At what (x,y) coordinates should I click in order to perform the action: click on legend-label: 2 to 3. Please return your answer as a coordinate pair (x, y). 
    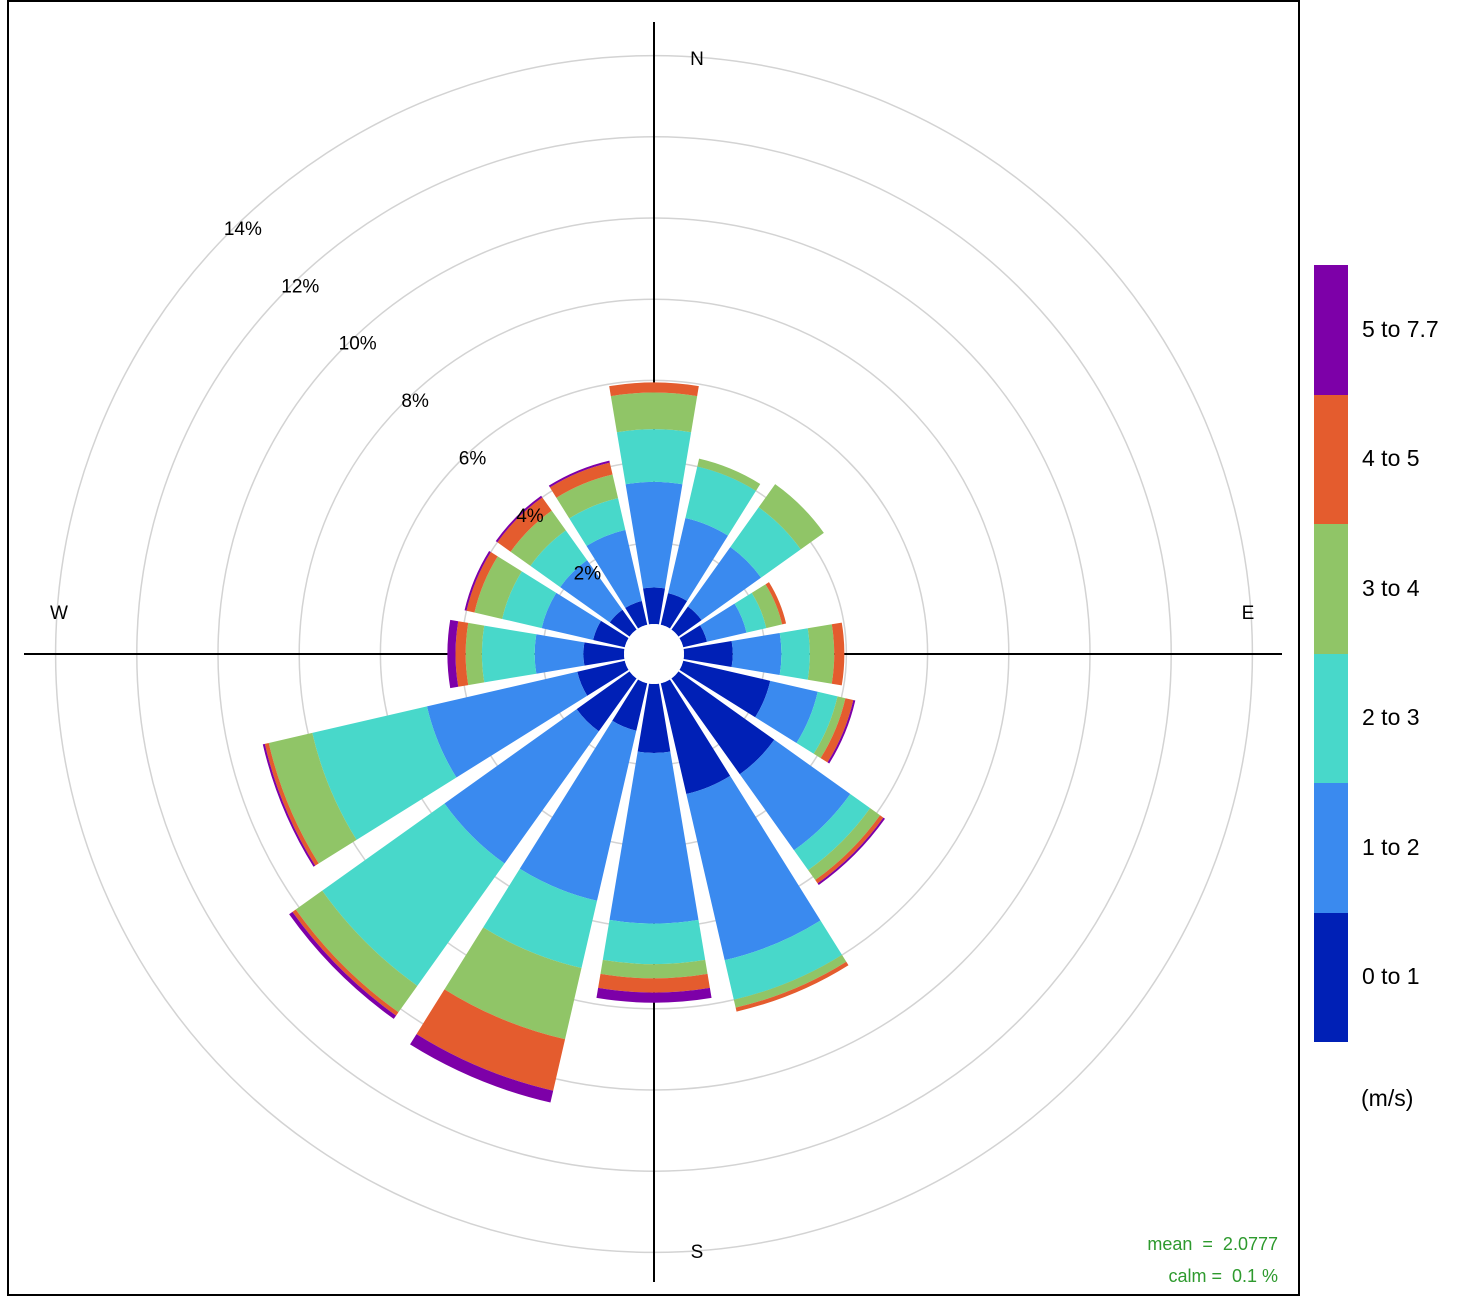
    Looking at the image, I should click on (1391, 717).